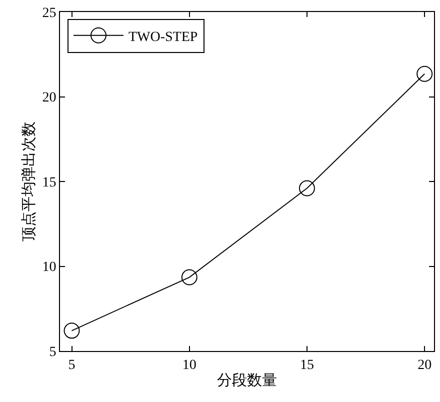  What do you see at coordinates (189, 365) in the screenshot?
I see `x-tick-label: 10` at bounding box center [189, 365].